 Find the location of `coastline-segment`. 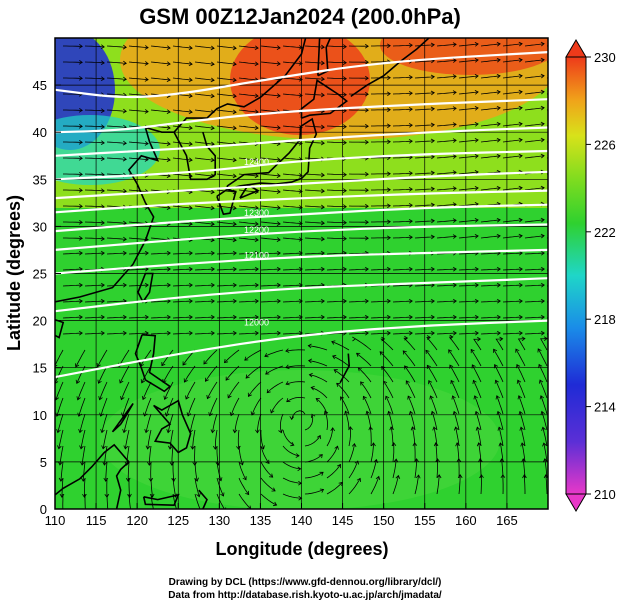

coastline-segment is located at coordinates (271, 154).